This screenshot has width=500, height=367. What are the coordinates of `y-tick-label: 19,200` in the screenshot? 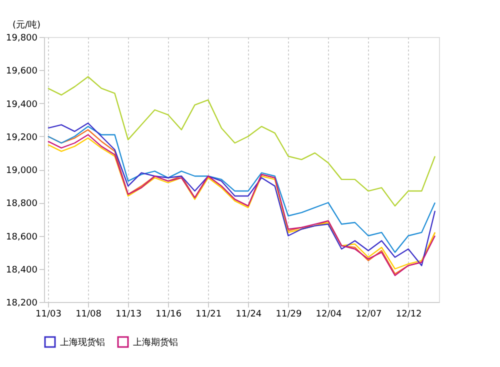 It's located at (22, 137).